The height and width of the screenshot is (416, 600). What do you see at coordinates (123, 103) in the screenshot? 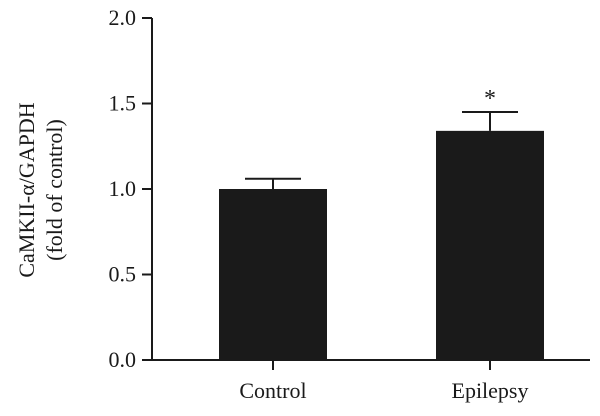
I see `y-tick-label: 1.5` at bounding box center [123, 103].